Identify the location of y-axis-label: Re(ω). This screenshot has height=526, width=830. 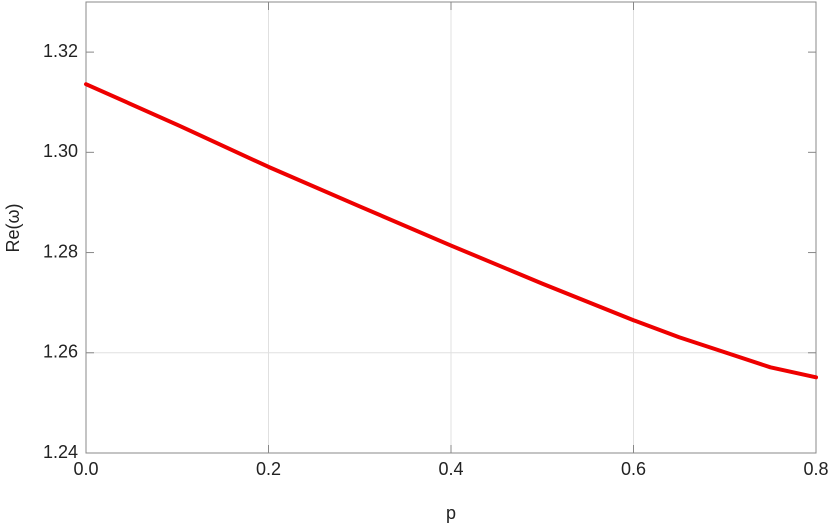
(13, 227).